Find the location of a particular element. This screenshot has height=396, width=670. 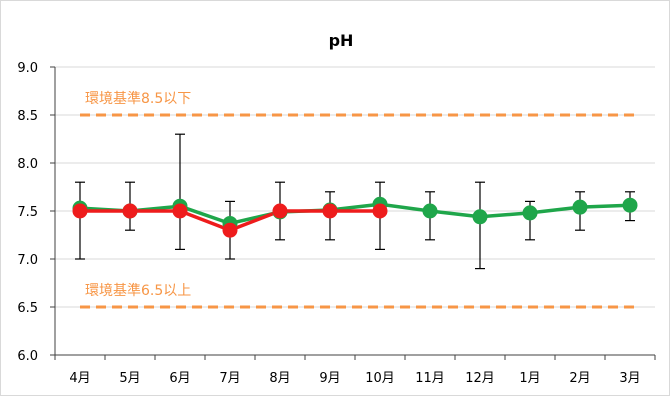

x-tick-label: 1月 is located at coordinates (529, 378).